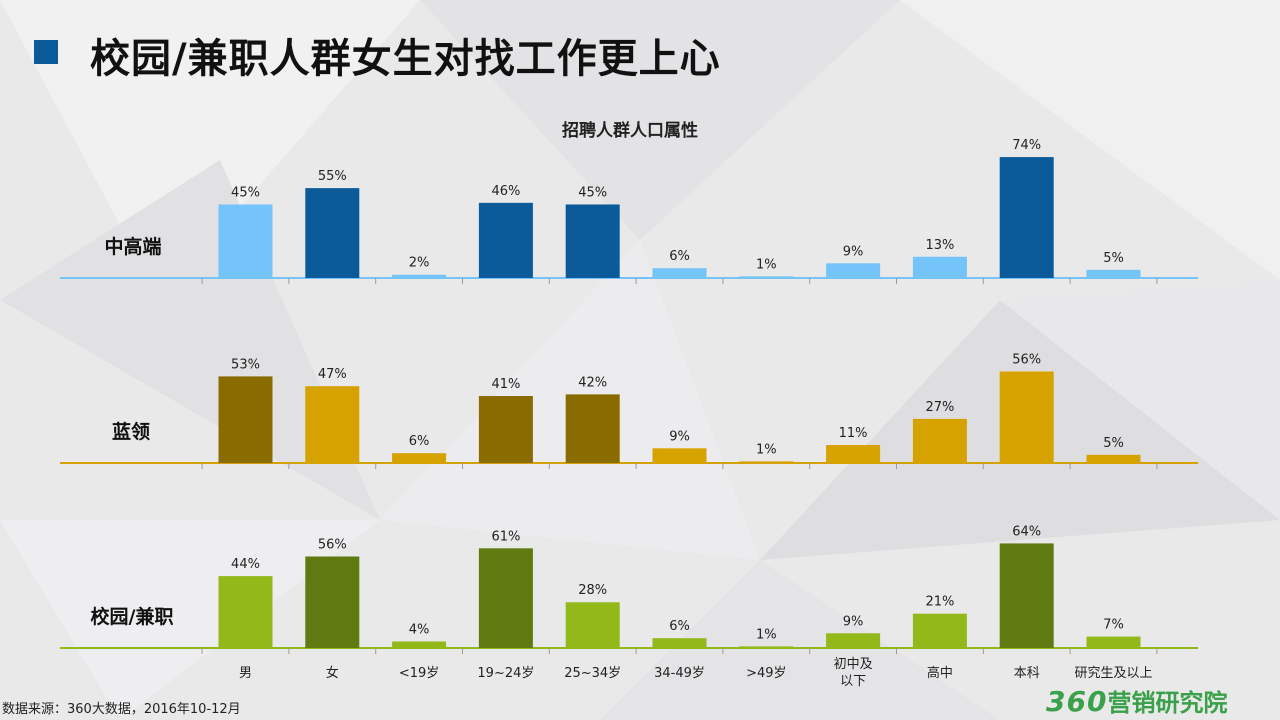 This screenshot has height=720, width=1280. Describe the element at coordinates (940, 673) in the screenshot. I see `category-label: 高中` at that location.